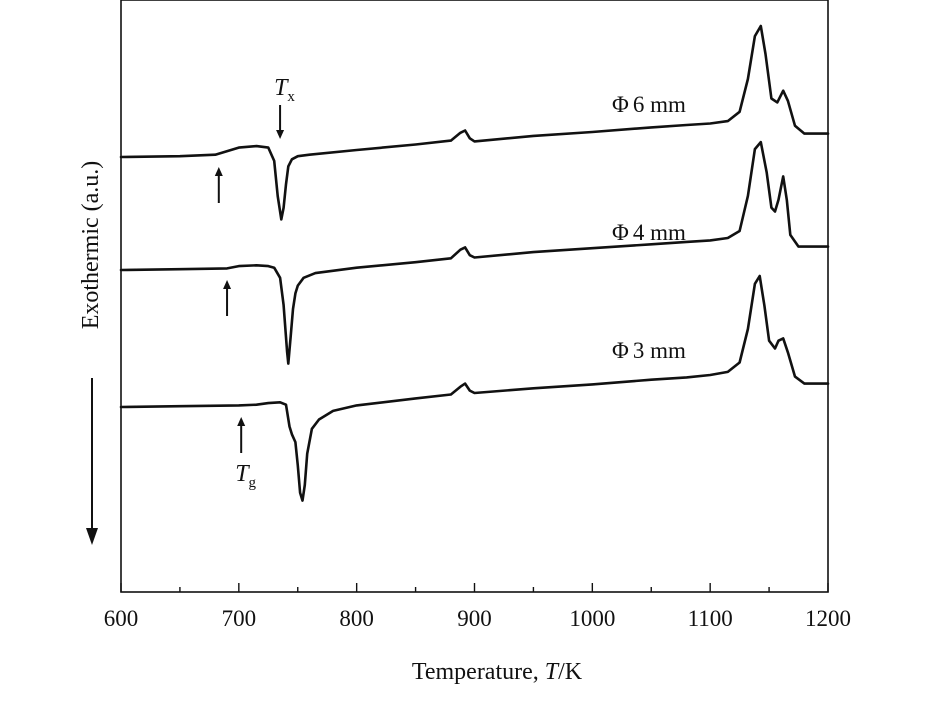 The width and height of the screenshot is (933, 719). I want to click on x-tick-label: 1100, so click(710, 618).